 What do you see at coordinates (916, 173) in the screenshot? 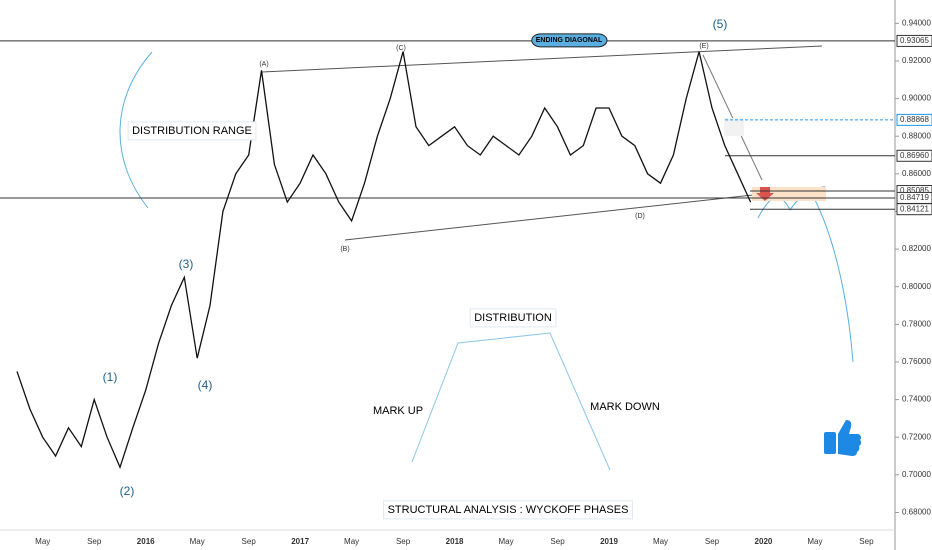
I see `y-tick-label: 0.86000` at bounding box center [916, 173].